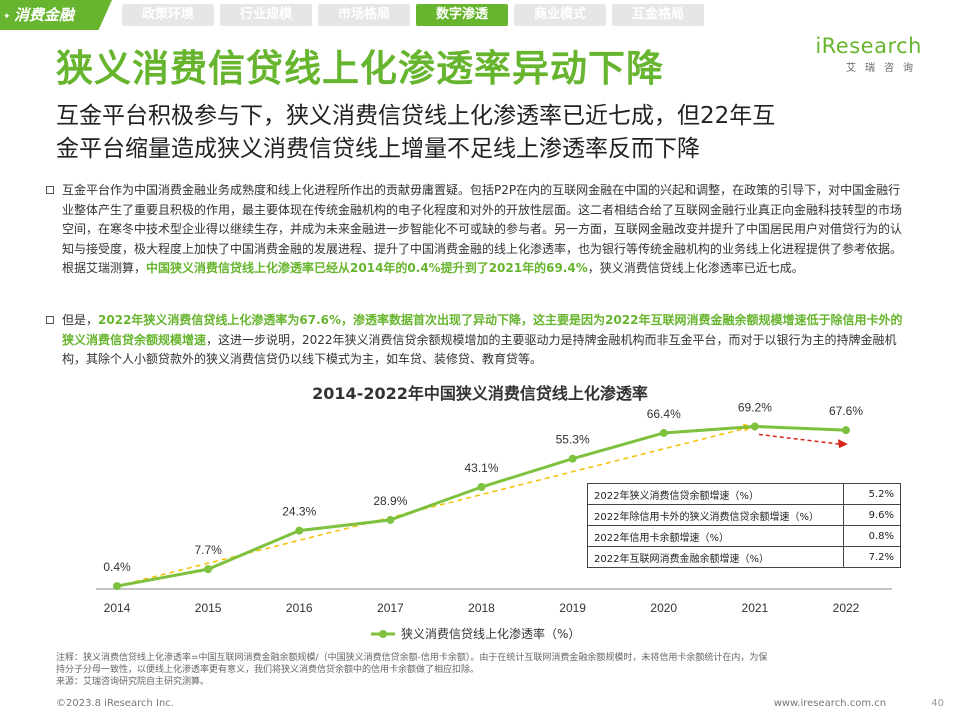 This screenshot has width=960, height=720. Describe the element at coordinates (481, 608) in the screenshot. I see `x-tick-label: 2018` at that location.